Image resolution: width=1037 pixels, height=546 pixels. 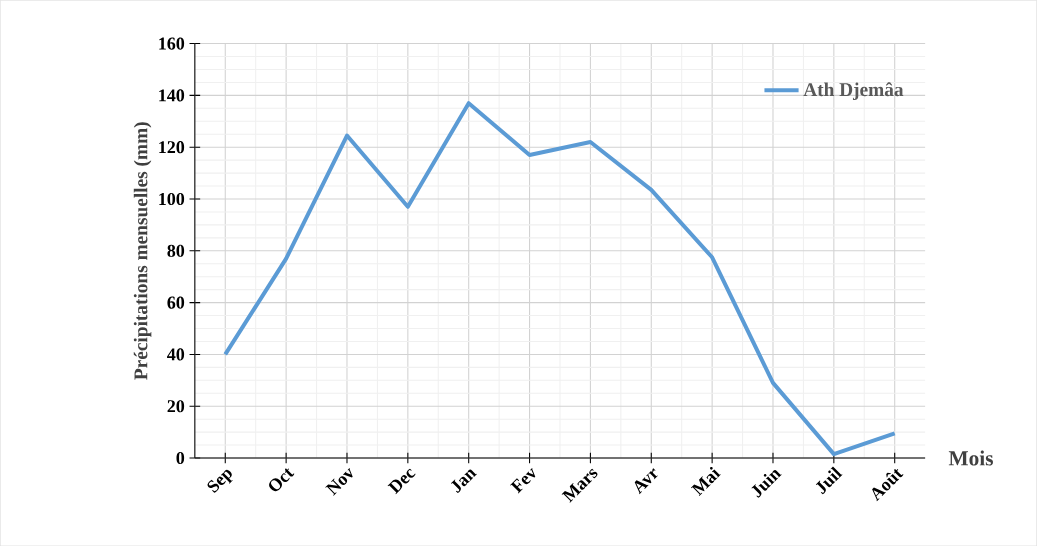 I want to click on y-tick-label: 120, so click(x=172, y=147).